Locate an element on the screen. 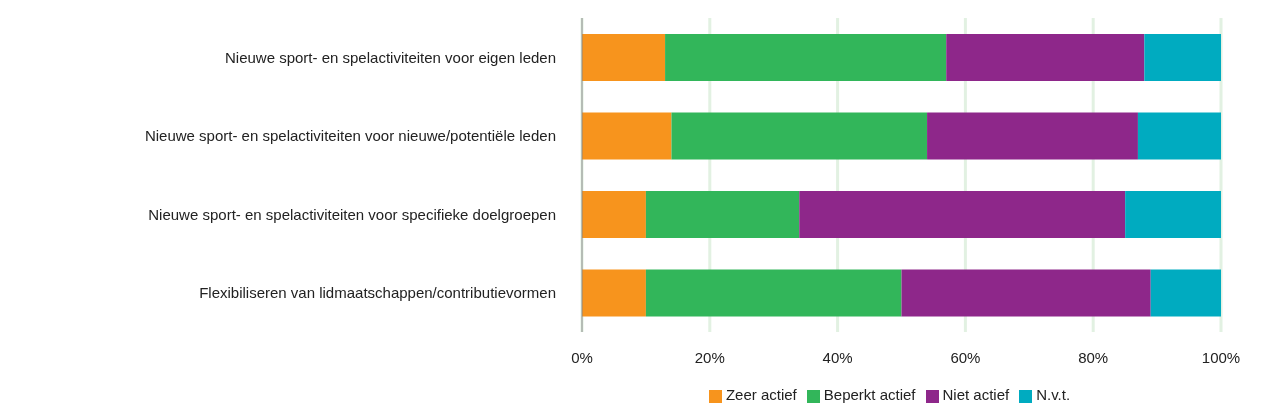 Image resolution: width=1272 pixels, height=418 pixels. x-tick-label: 40% is located at coordinates (837, 357).